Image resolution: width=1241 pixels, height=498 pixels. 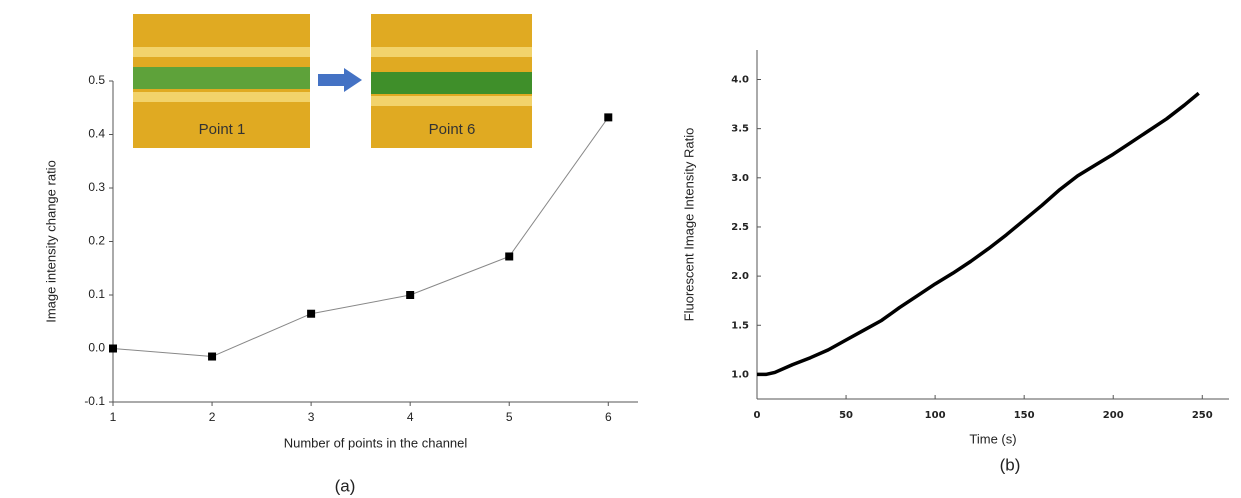 I want to click on annotation: Point 1, so click(x=222, y=129).